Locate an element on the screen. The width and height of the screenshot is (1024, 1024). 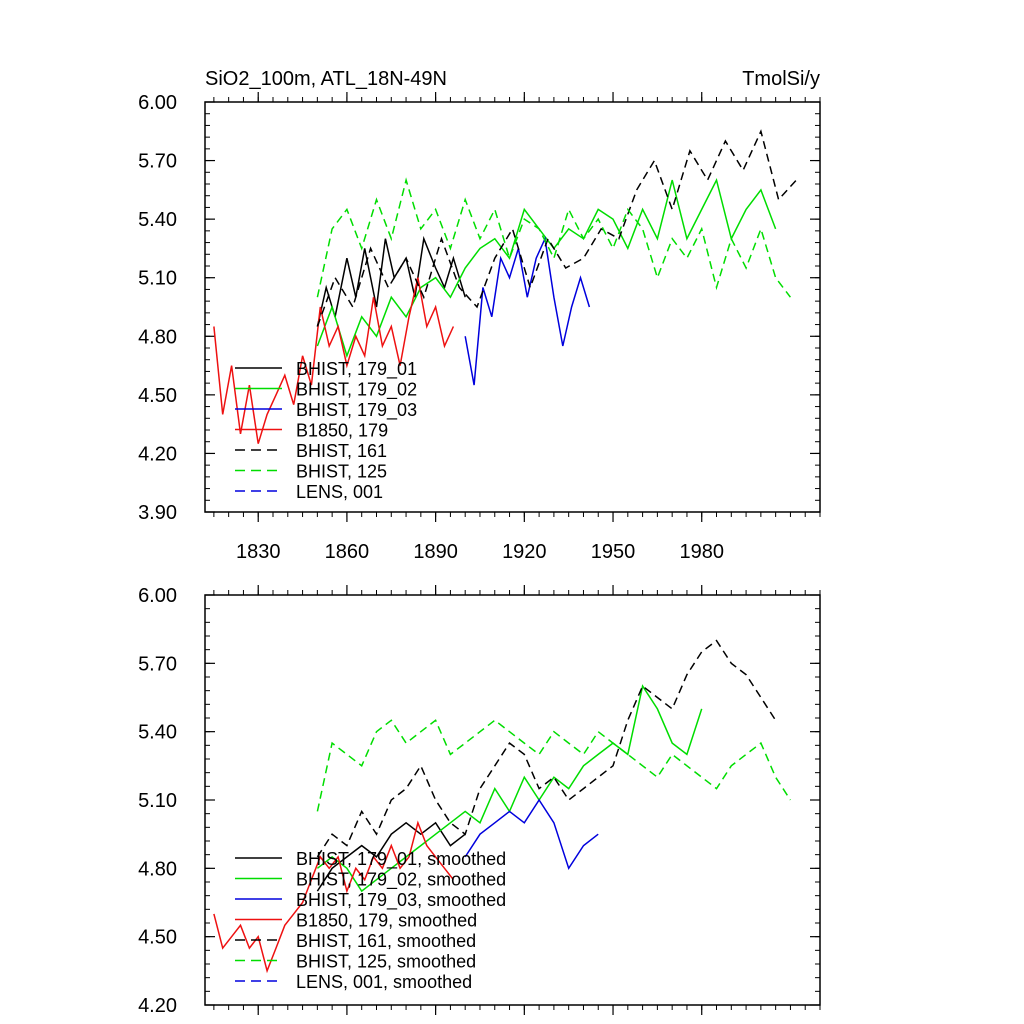
legend-label: BHIST, 179_01, smoothed is located at coordinates (401, 859).